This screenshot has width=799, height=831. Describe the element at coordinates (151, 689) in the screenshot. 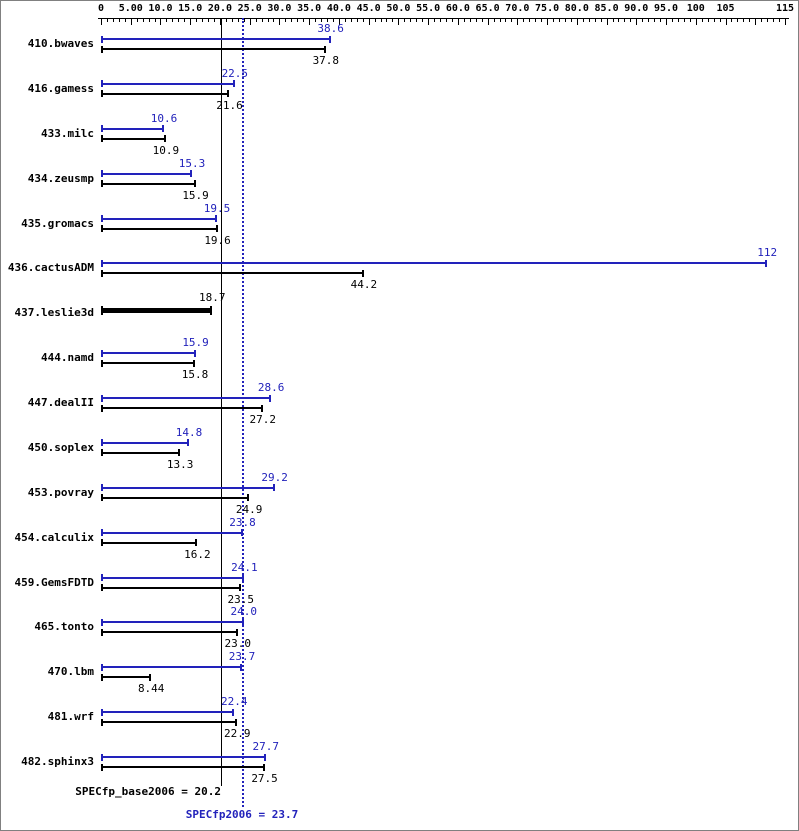

I see `score-value-label: 8.44` at that location.